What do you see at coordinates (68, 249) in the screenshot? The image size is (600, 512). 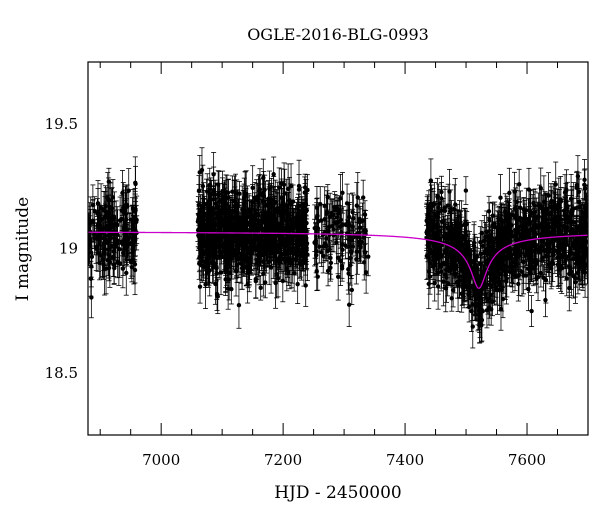 I see `y-tick-label: 19` at bounding box center [68, 249].